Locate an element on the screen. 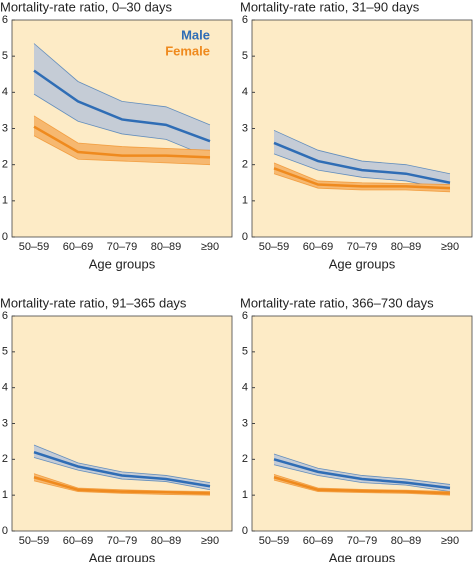 This screenshot has height=562, width=476. chart-title: Mortality-rate ratio, 31–90 days is located at coordinates (330, 7).